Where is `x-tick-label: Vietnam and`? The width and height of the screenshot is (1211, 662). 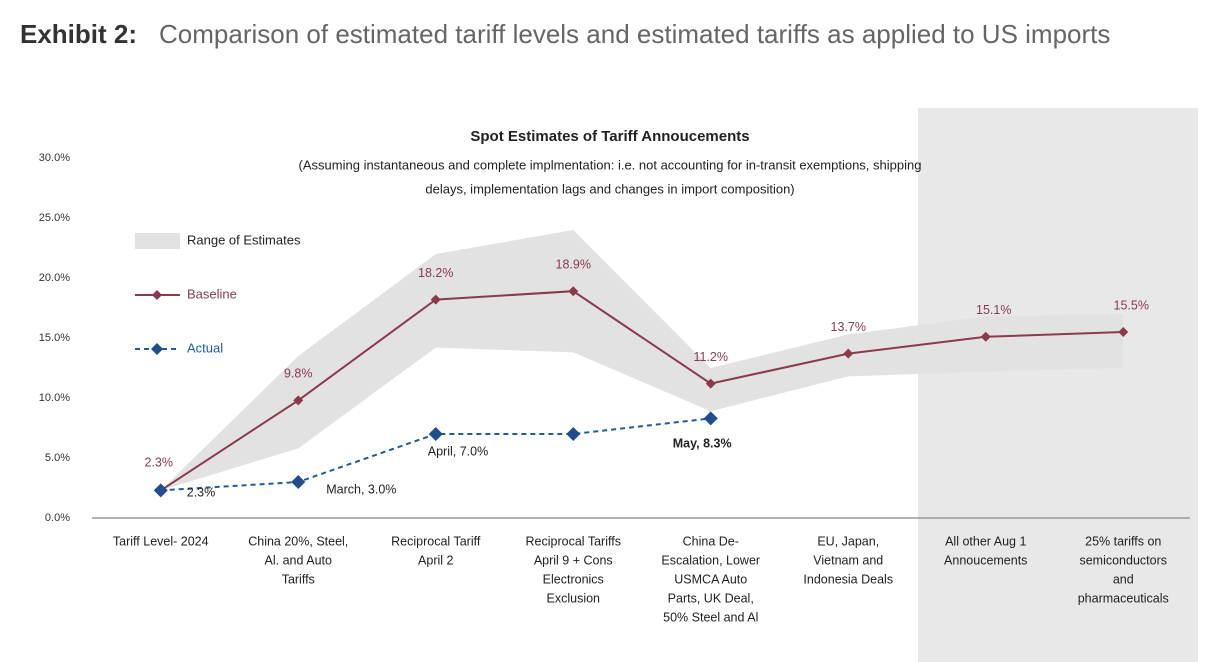 x-tick-label: Vietnam and is located at coordinates (848, 560).